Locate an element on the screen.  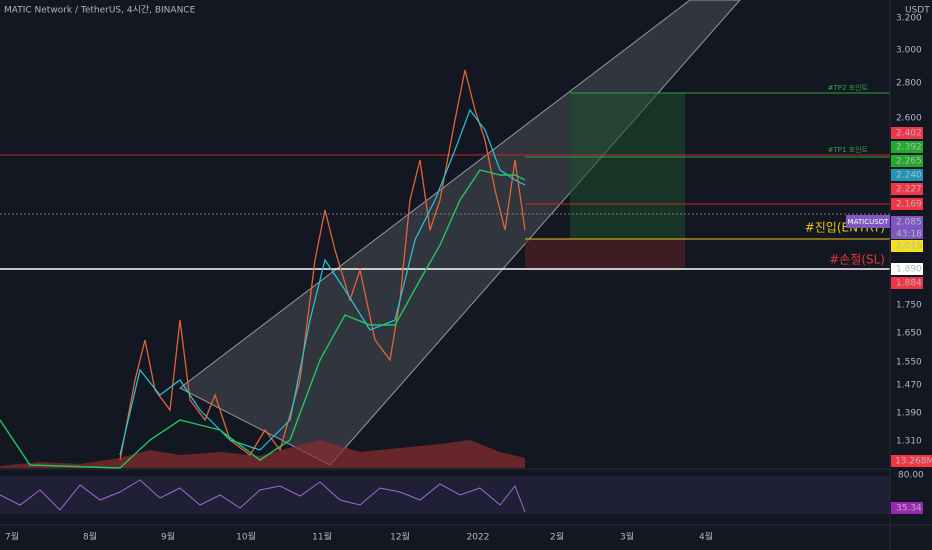
price-label: 2.600 is located at coordinates (909, 119).